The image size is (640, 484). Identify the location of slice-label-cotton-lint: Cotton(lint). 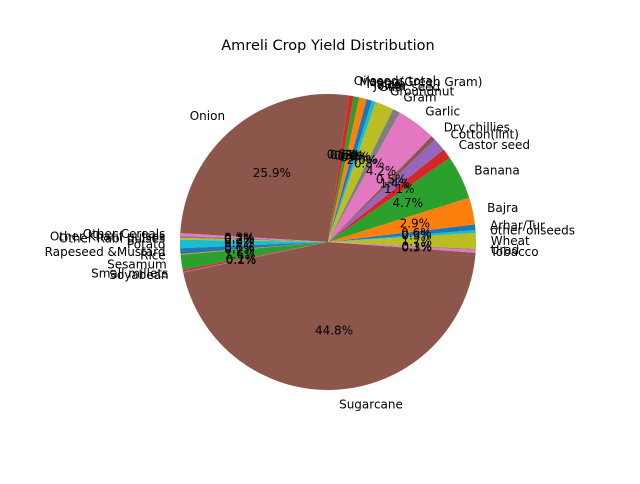
(484, 135).